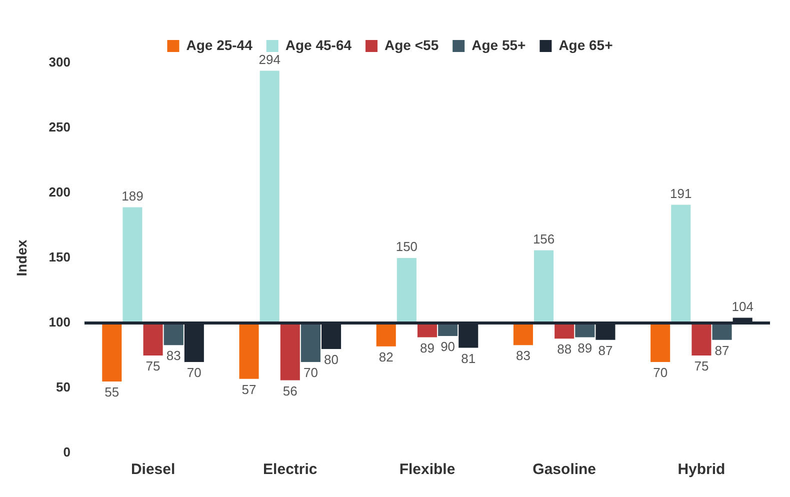  Describe the element at coordinates (702, 469) in the screenshot. I see `x-tick-label: Hybrid` at that location.